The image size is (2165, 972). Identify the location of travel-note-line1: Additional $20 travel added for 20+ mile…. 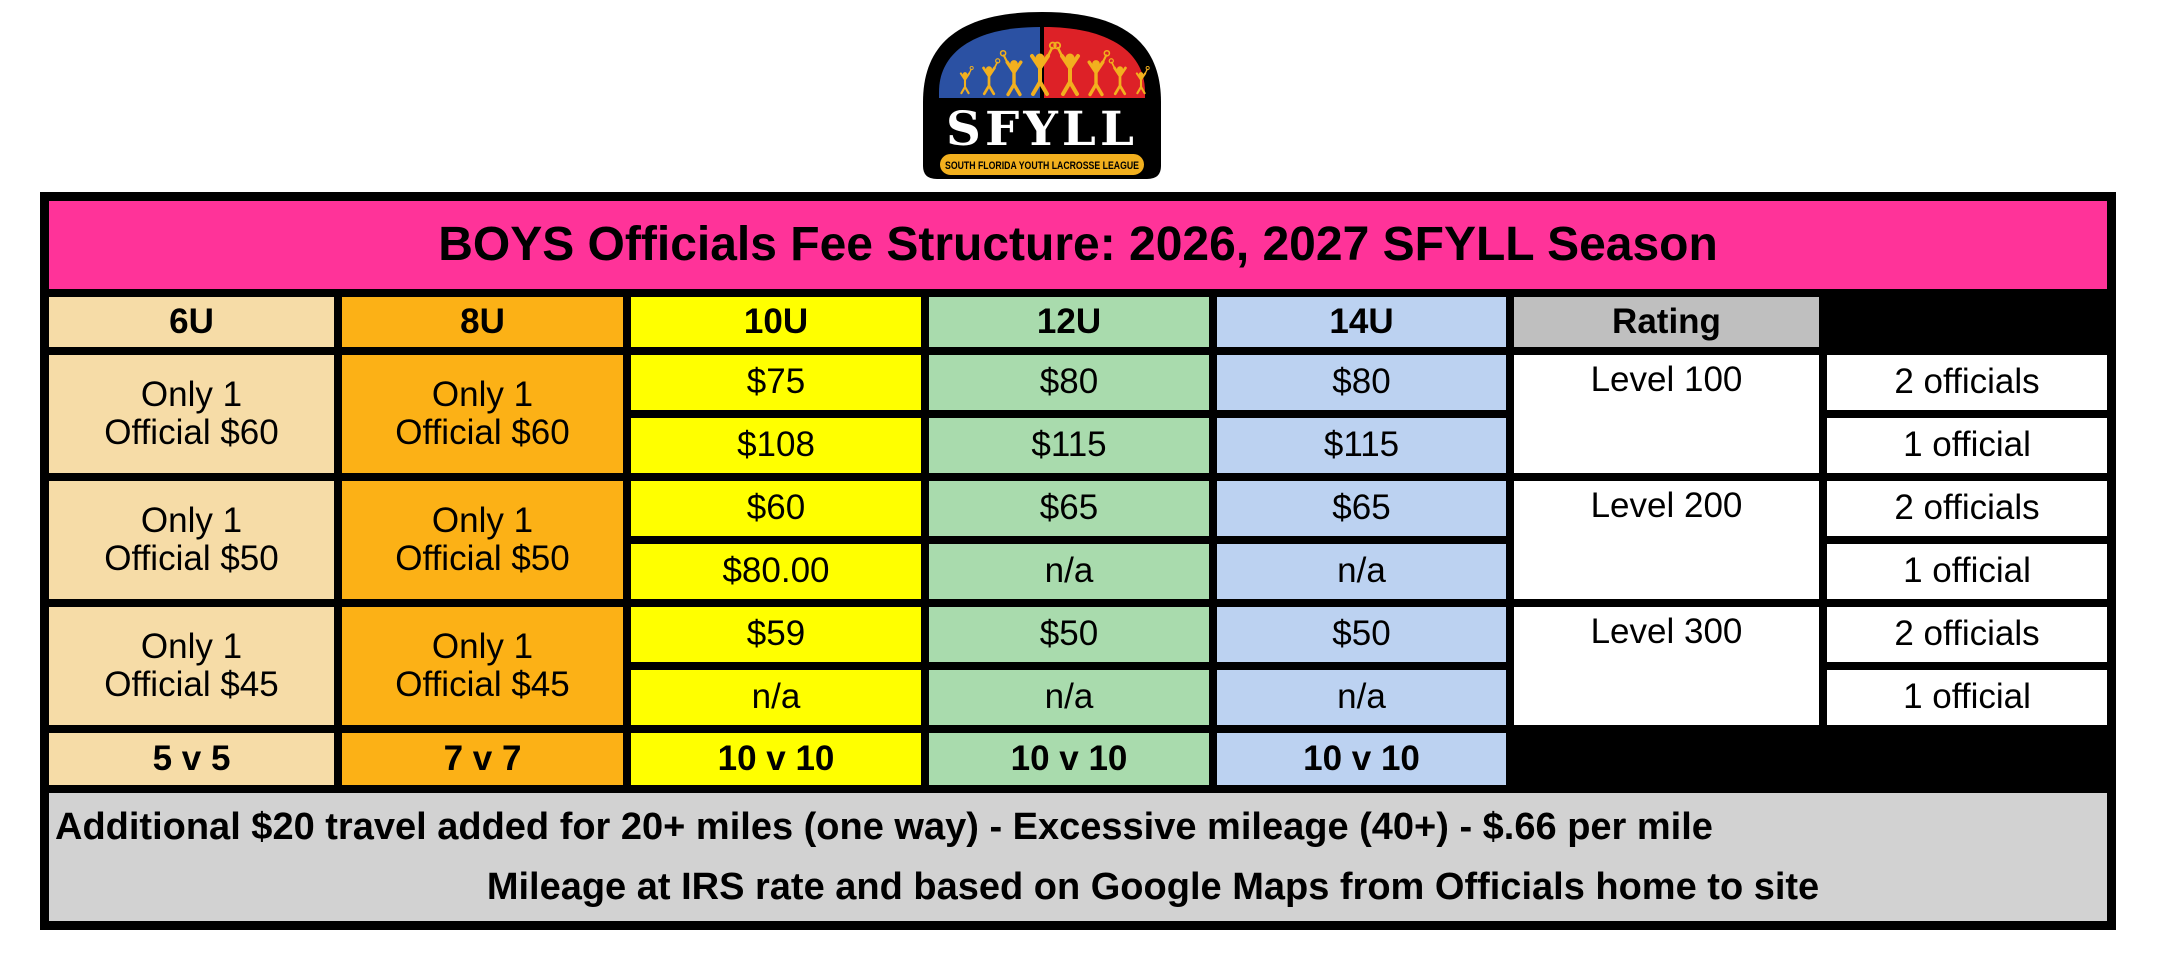
(884, 826).